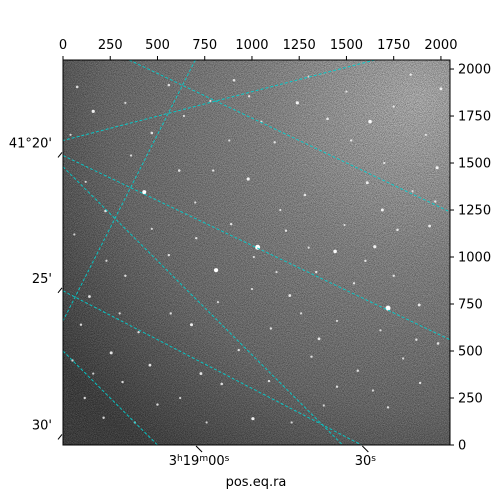 This screenshot has width=500, height=500. What do you see at coordinates (251, 45) in the screenshot?
I see `x-tick-label: 1000` at bounding box center [251, 45].